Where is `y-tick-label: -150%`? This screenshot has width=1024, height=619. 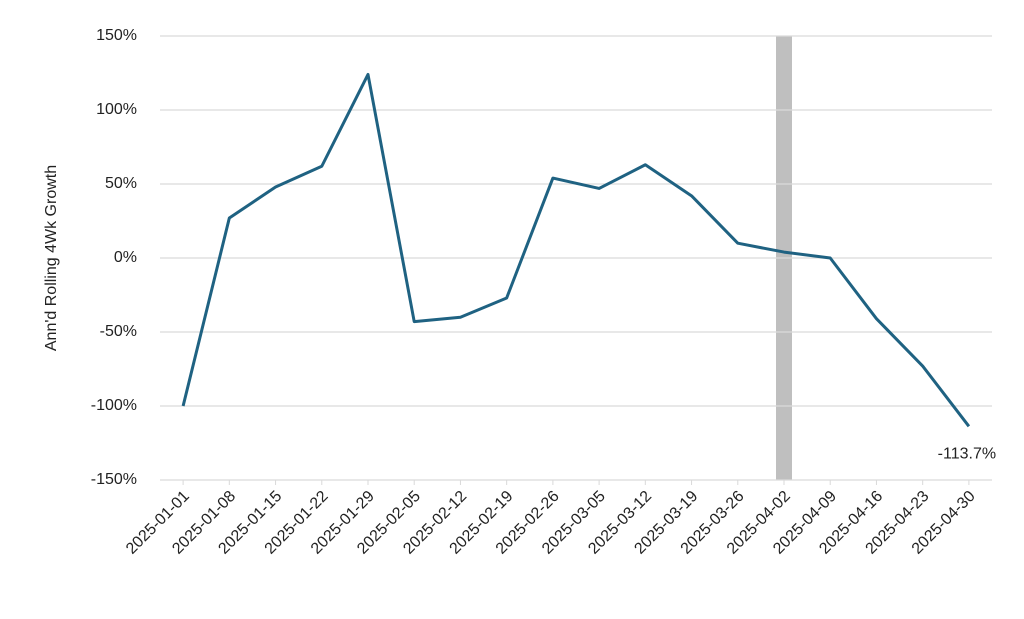 y-tick-label: -150% is located at coordinates (114, 479).